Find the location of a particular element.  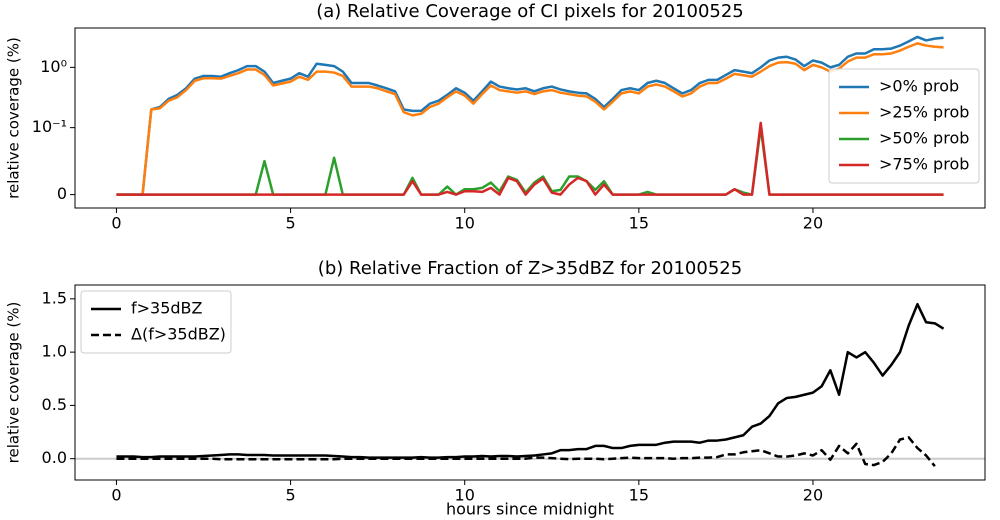

legend-label: >50% prob is located at coordinates (924, 138).